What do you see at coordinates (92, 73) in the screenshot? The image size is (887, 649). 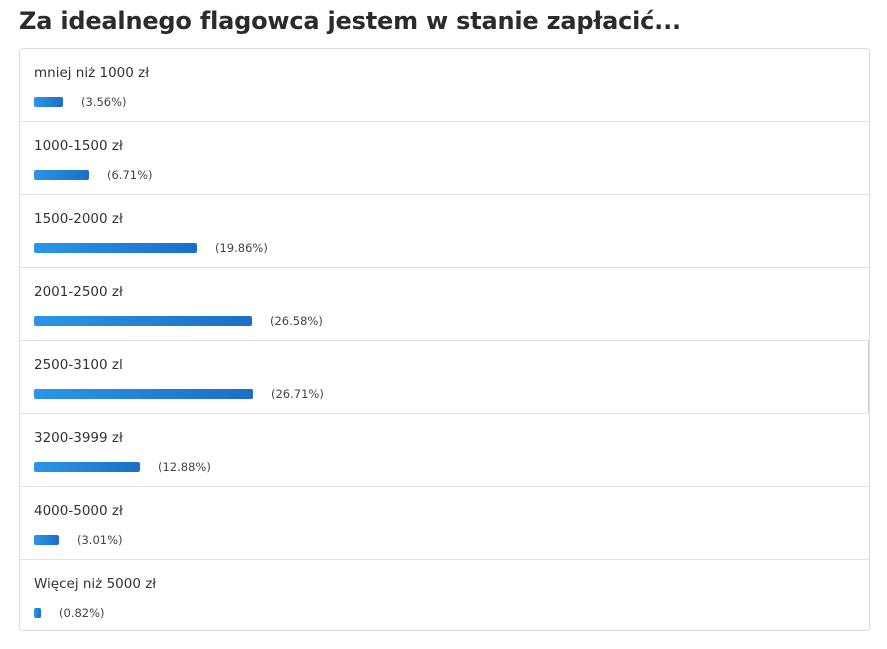 I see `option-label: mniej niż 1000 zł` at bounding box center [92, 73].